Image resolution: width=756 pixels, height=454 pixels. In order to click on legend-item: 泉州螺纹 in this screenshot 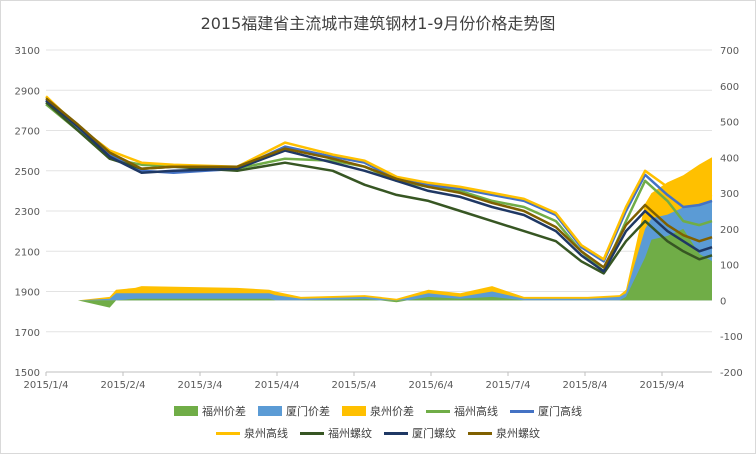, I will do `click(504, 433)`.